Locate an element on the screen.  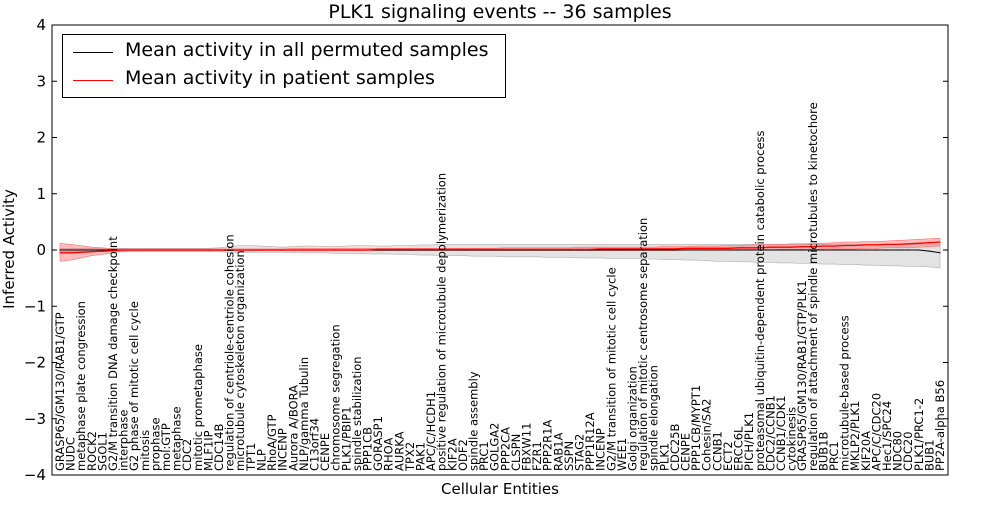
x-tick-label: metaphase is located at coordinates (177, 438).